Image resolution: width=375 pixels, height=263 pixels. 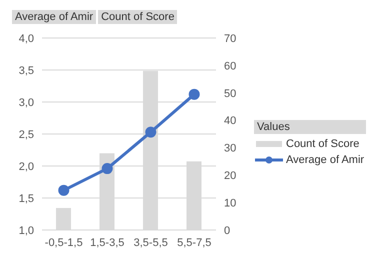 I want to click on y2-tick-label: 20, so click(x=230, y=176).